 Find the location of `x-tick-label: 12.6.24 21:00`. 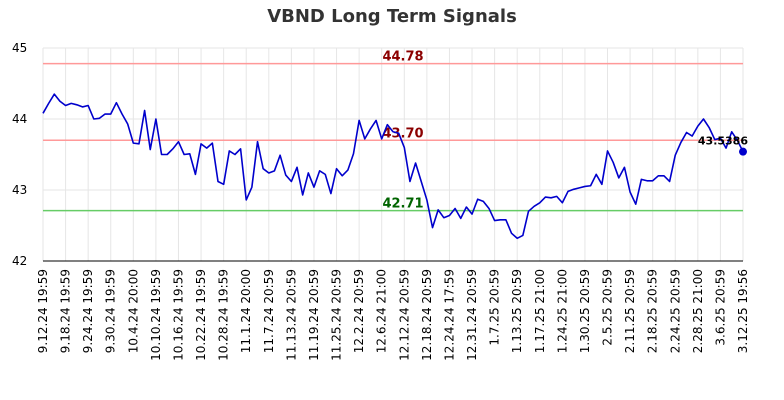

x-tick-label: 12.6.24 21:00 is located at coordinates (382, 311).